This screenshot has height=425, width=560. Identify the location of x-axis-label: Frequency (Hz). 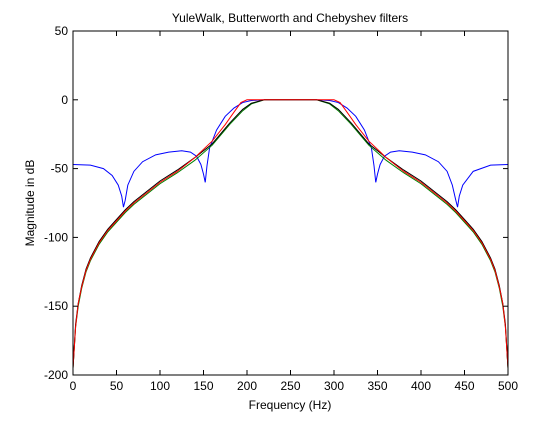
(290, 405).